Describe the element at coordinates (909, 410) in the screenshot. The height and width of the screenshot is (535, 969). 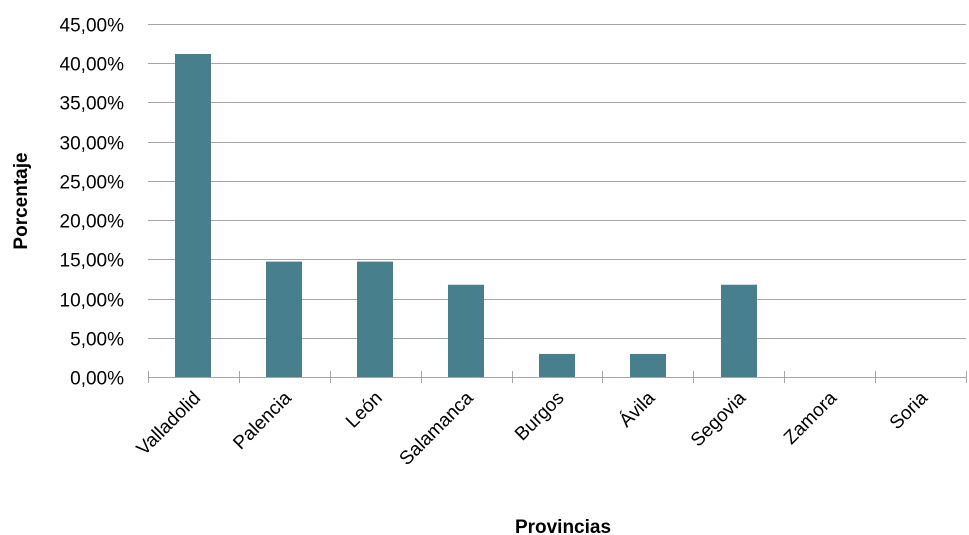
I see `x-tick-label: Soria` at that location.